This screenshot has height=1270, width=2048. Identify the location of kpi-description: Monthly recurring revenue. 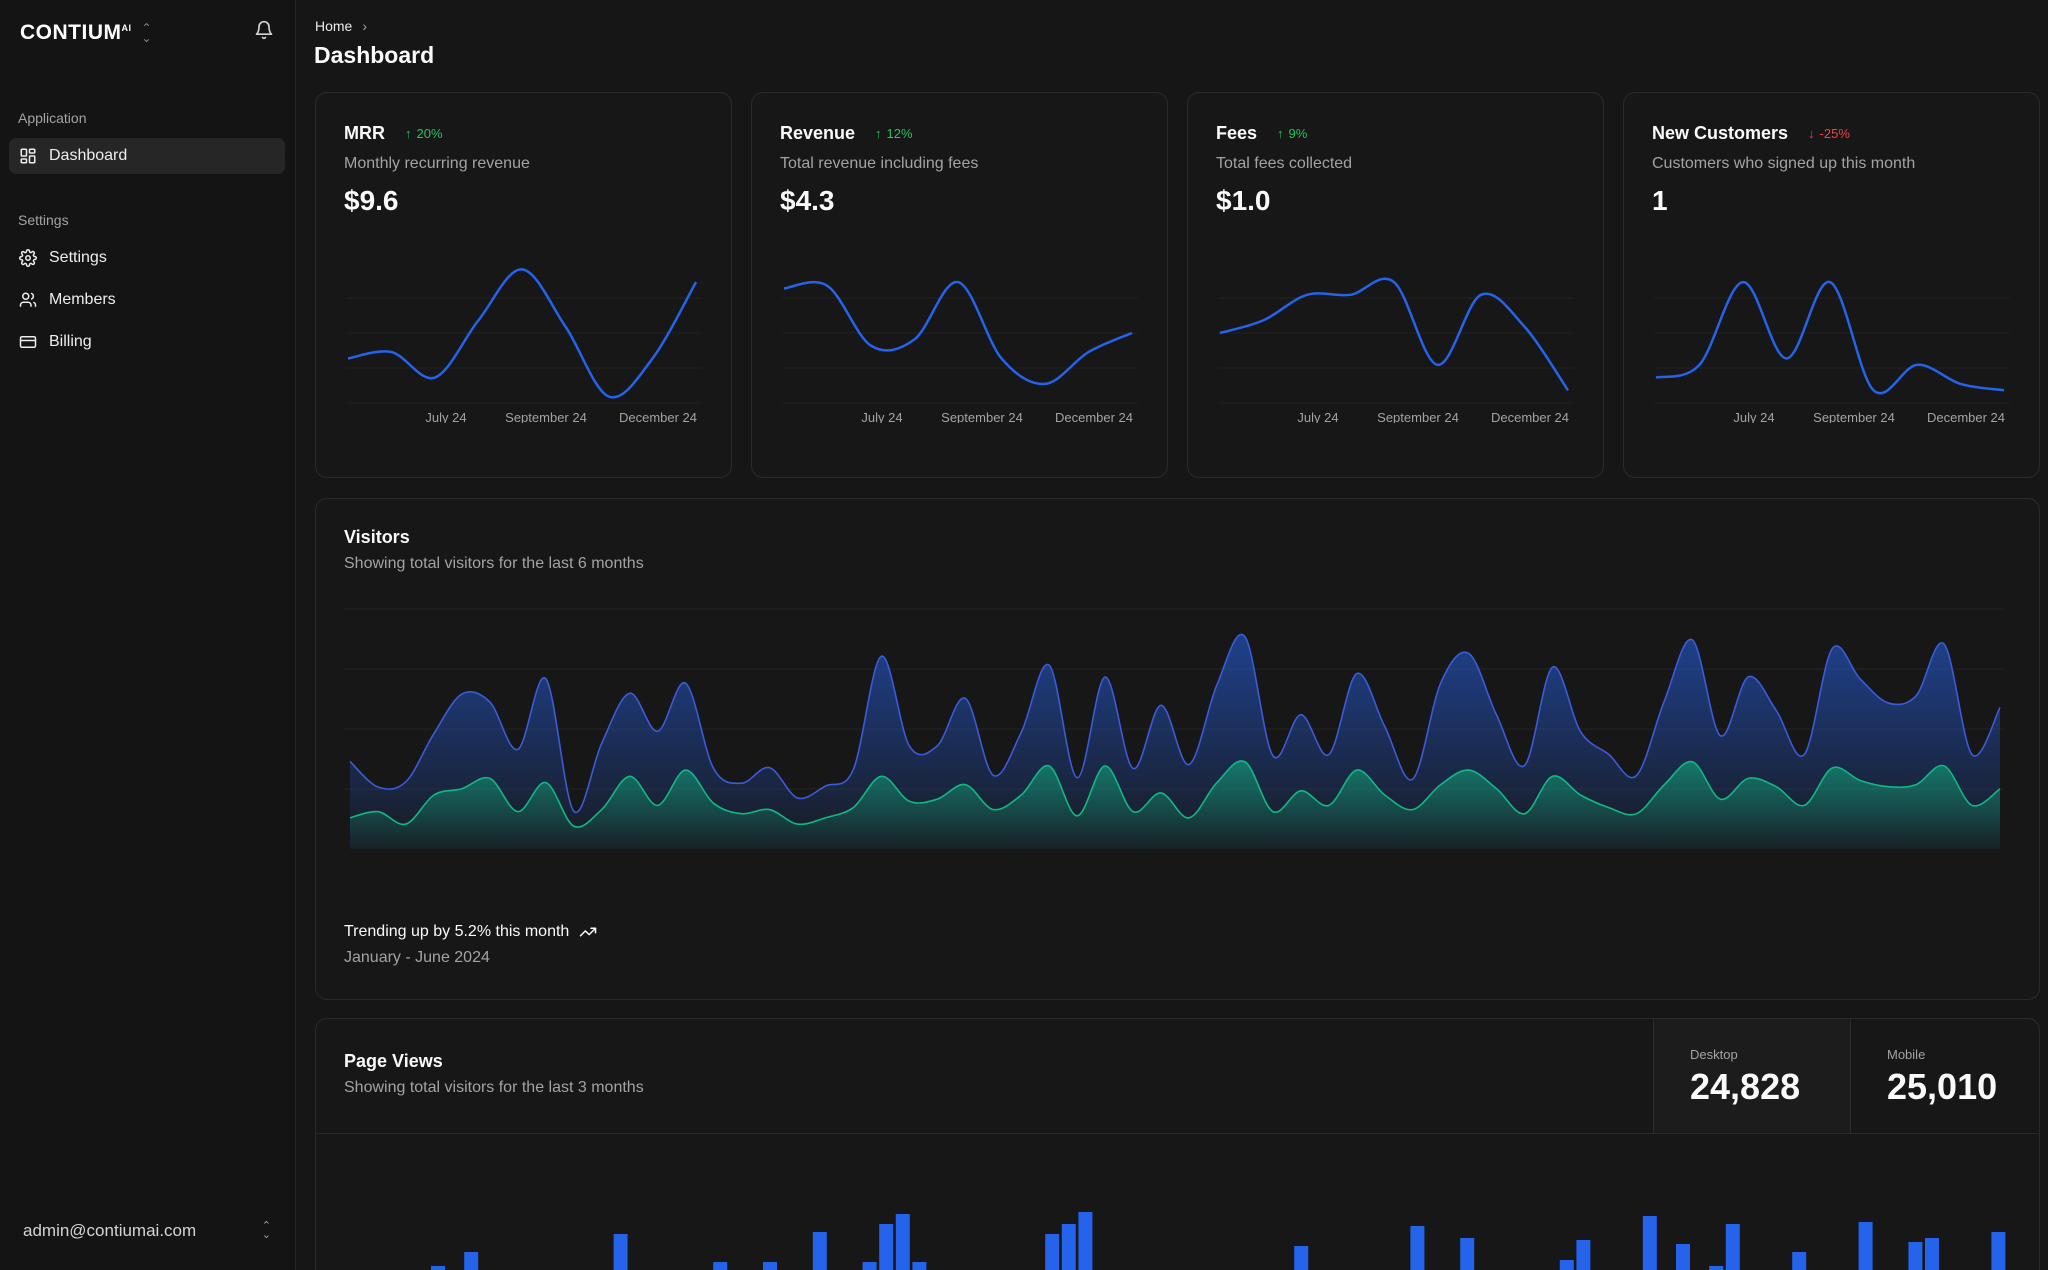
(437, 163).